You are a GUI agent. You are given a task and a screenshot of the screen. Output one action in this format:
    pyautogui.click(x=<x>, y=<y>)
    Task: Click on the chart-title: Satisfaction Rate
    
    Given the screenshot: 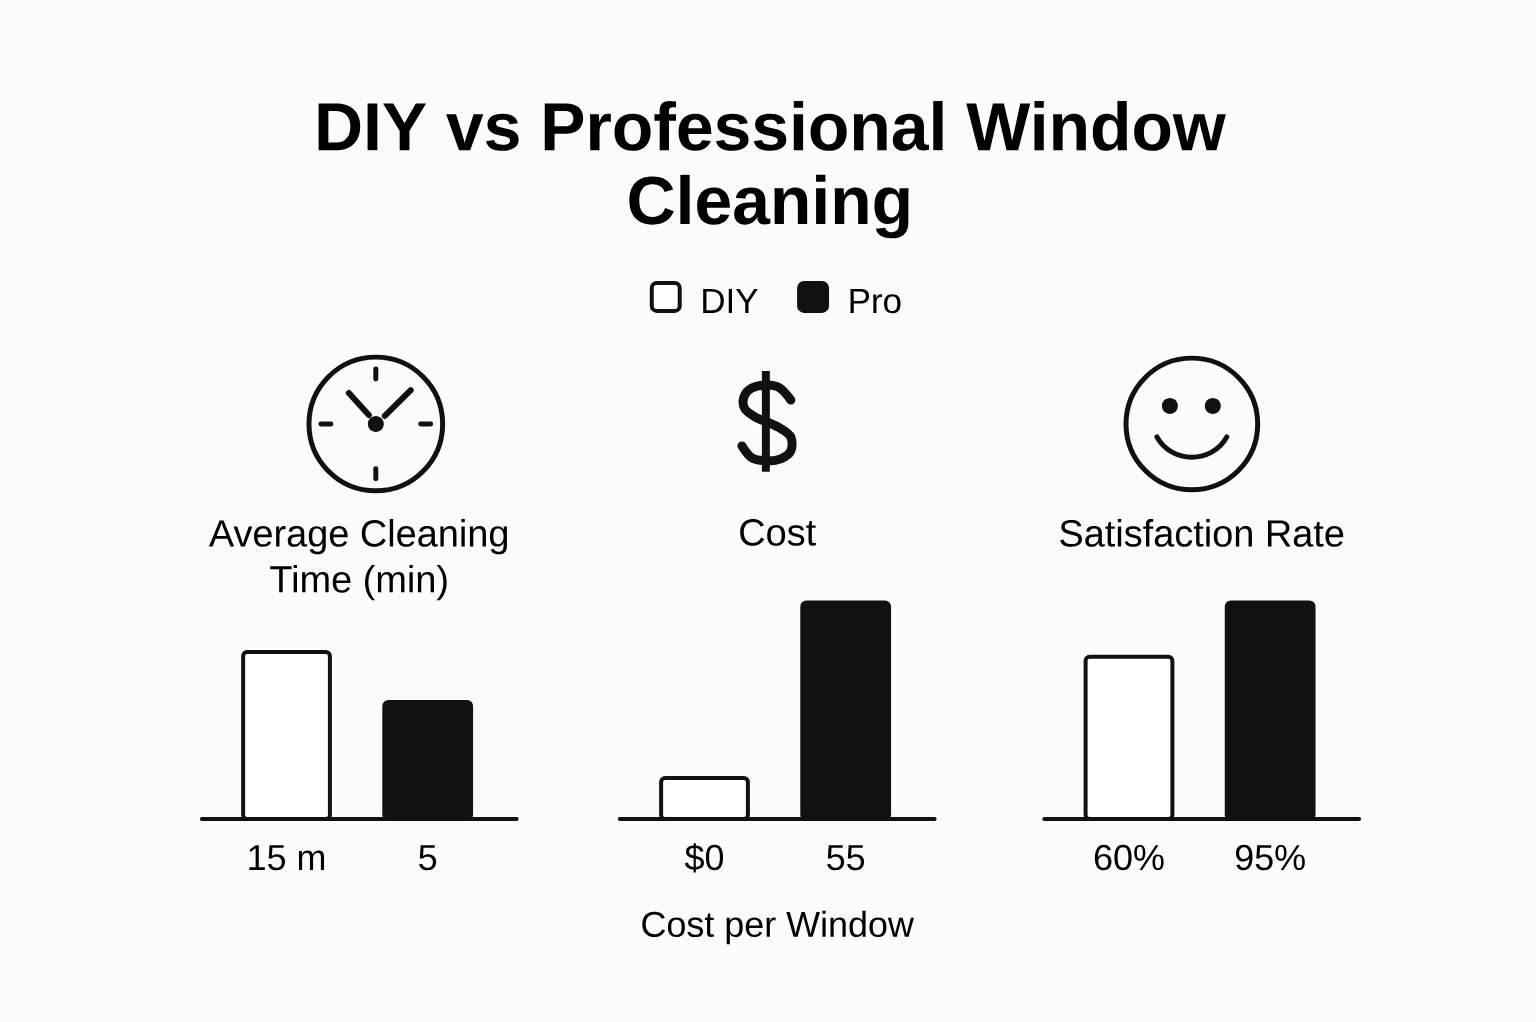 What is the action you would take?
    pyautogui.click(x=1202, y=533)
    